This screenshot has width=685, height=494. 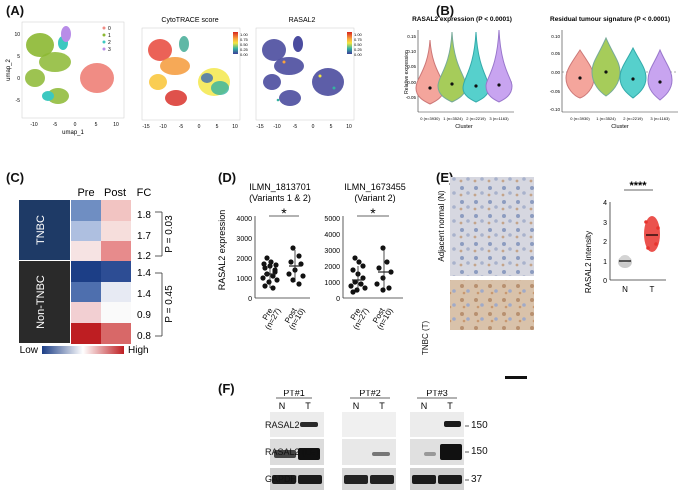 I want to click on violin-xlabel: Cluster, so click(x=464, y=127).